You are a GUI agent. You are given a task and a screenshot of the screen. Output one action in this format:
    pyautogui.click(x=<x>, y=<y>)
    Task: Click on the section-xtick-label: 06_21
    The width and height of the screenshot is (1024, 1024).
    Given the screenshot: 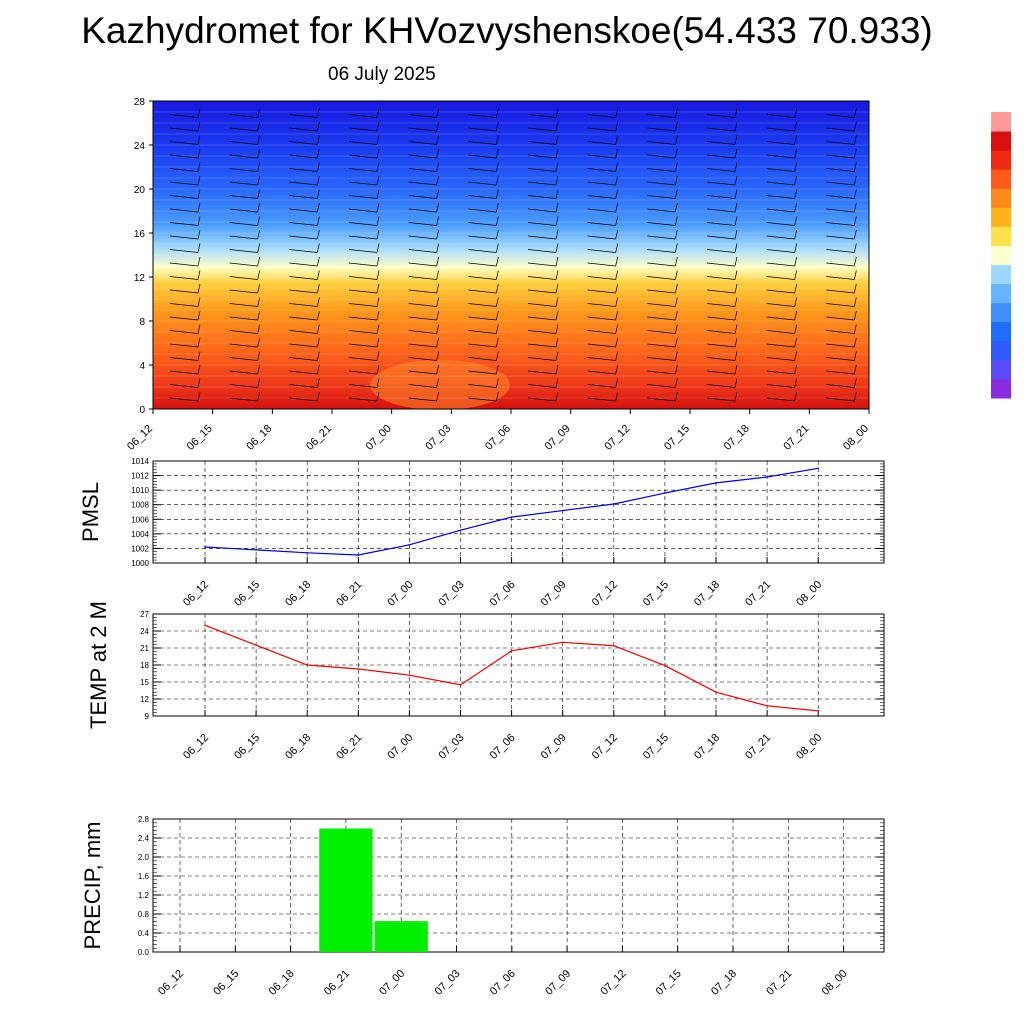 What is the action you would take?
    pyautogui.click(x=319, y=438)
    